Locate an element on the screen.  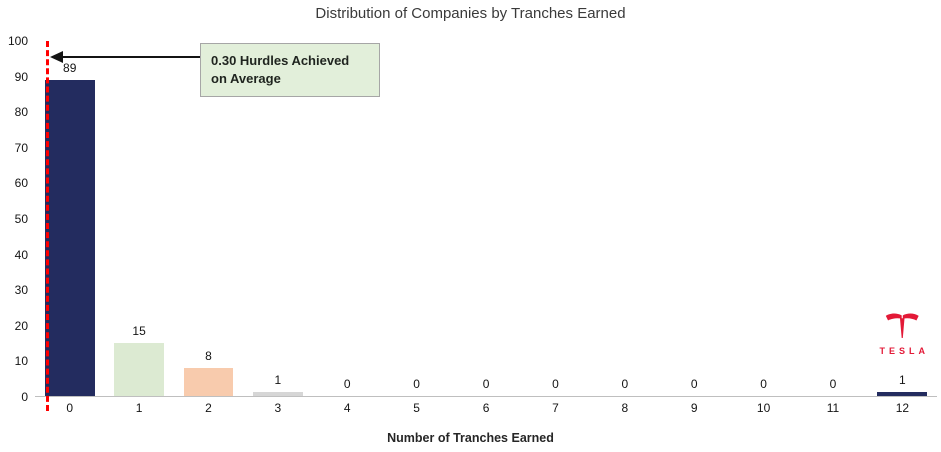
y-tick-label: 50 is located at coordinates (21, 219).